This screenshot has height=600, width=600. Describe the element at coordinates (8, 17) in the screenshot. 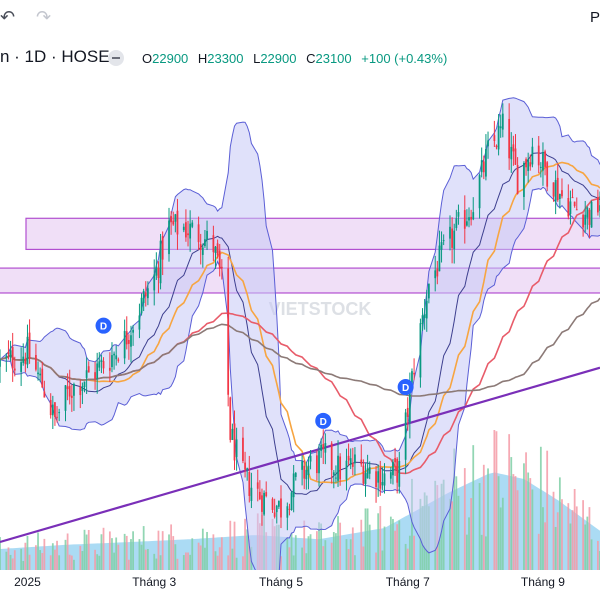

I see `undo-arrow-icon: ↶` at that location.